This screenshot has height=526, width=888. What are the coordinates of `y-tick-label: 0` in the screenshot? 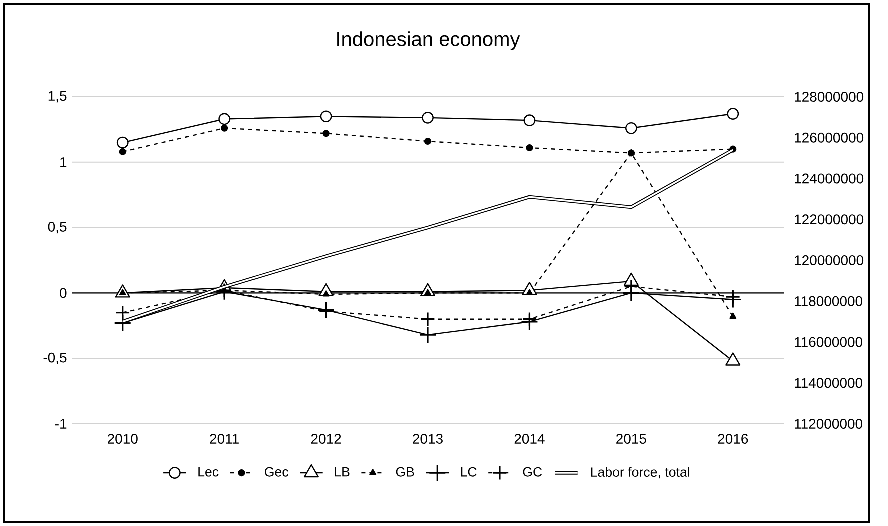 It's located at (63, 293).